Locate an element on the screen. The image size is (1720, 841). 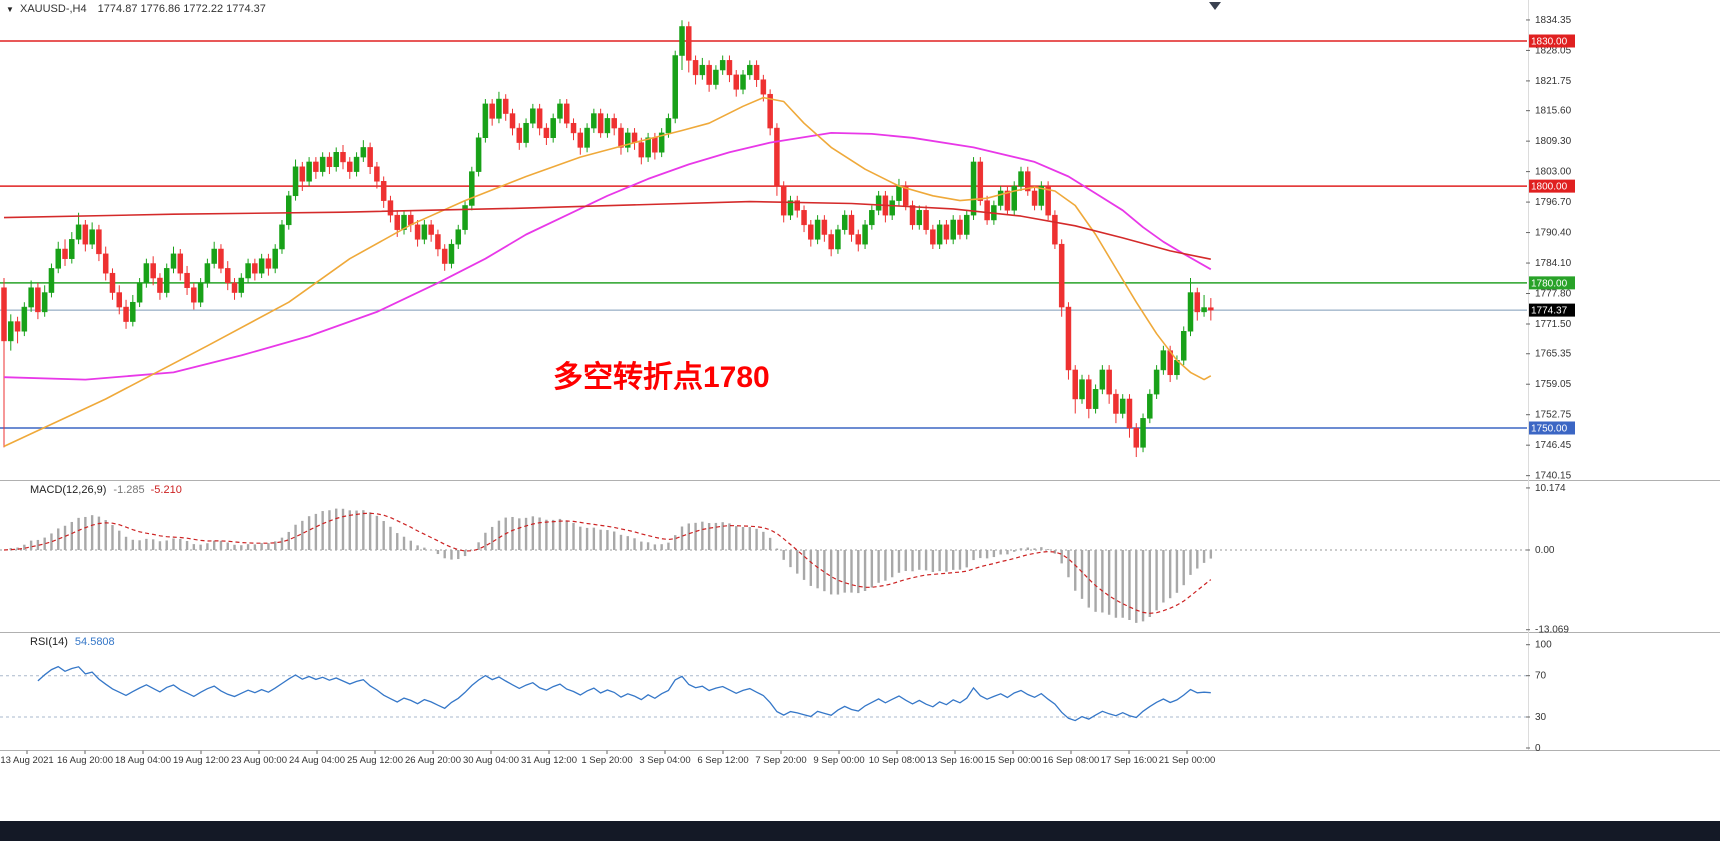
svg-text: 100 is located at coordinates (1543, 645).